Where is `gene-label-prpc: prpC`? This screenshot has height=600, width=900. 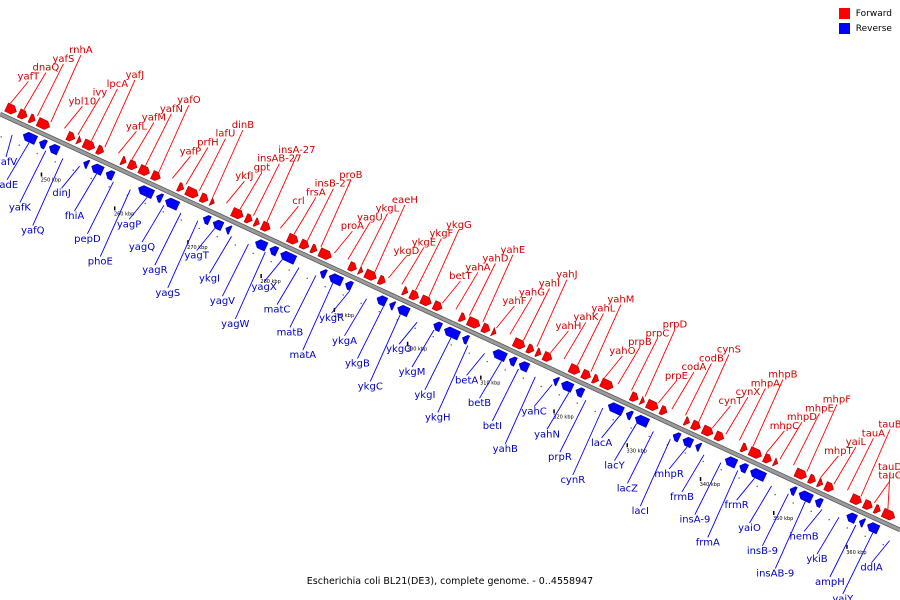 gene-label-prpc: prpC is located at coordinates (658, 333).